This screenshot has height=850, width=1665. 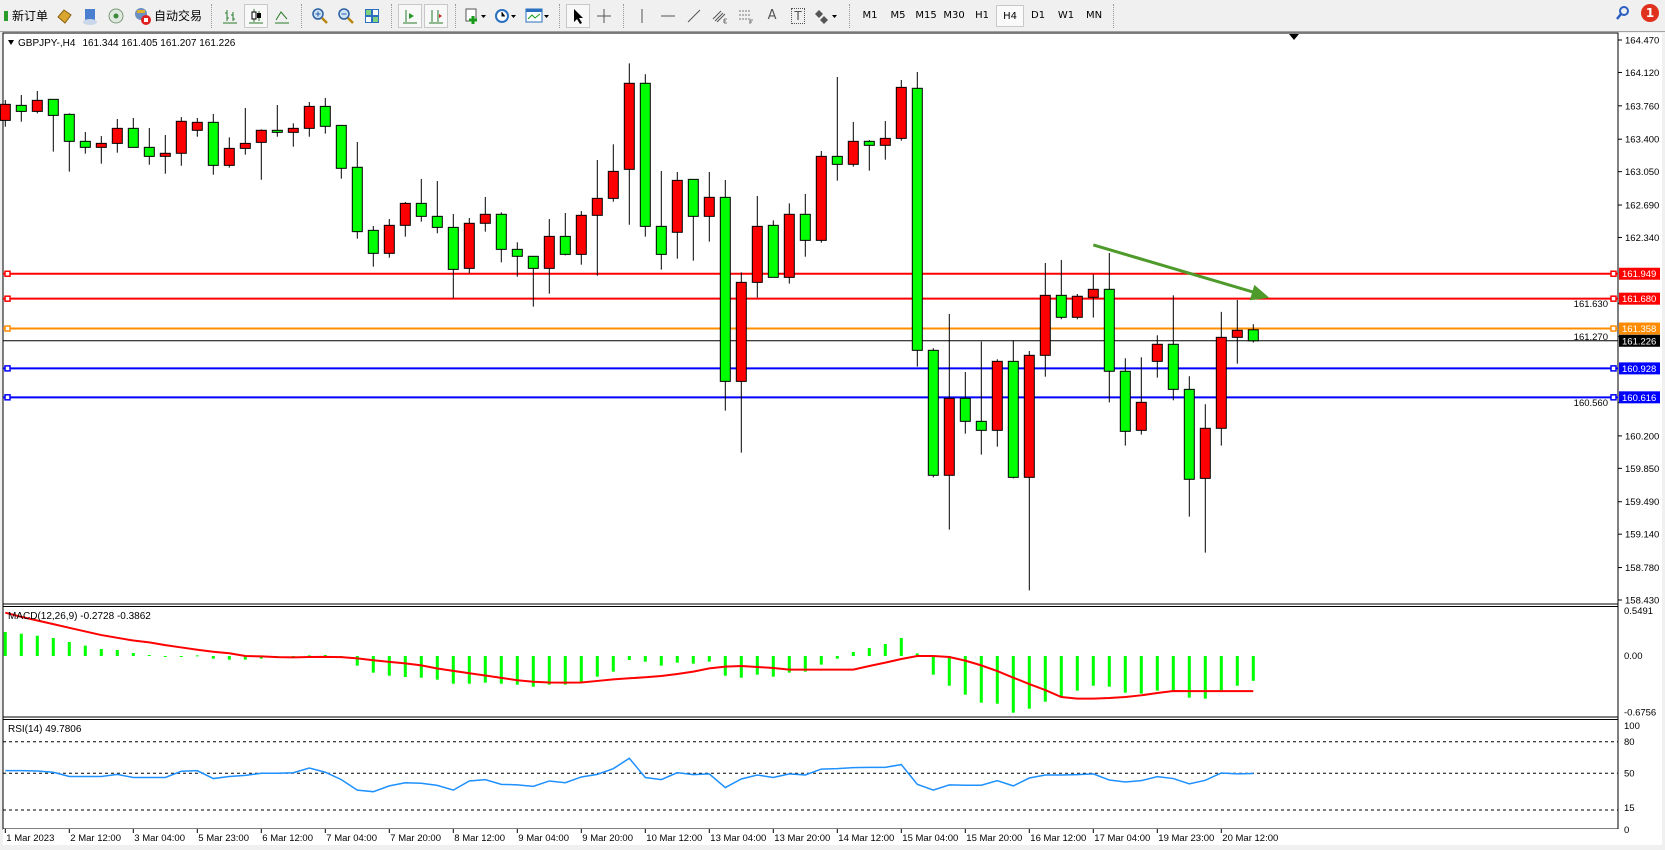 What do you see at coordinates (436, 15) in the screenshot?
I see `chart-shift-button` at bounding box center [436, 15].